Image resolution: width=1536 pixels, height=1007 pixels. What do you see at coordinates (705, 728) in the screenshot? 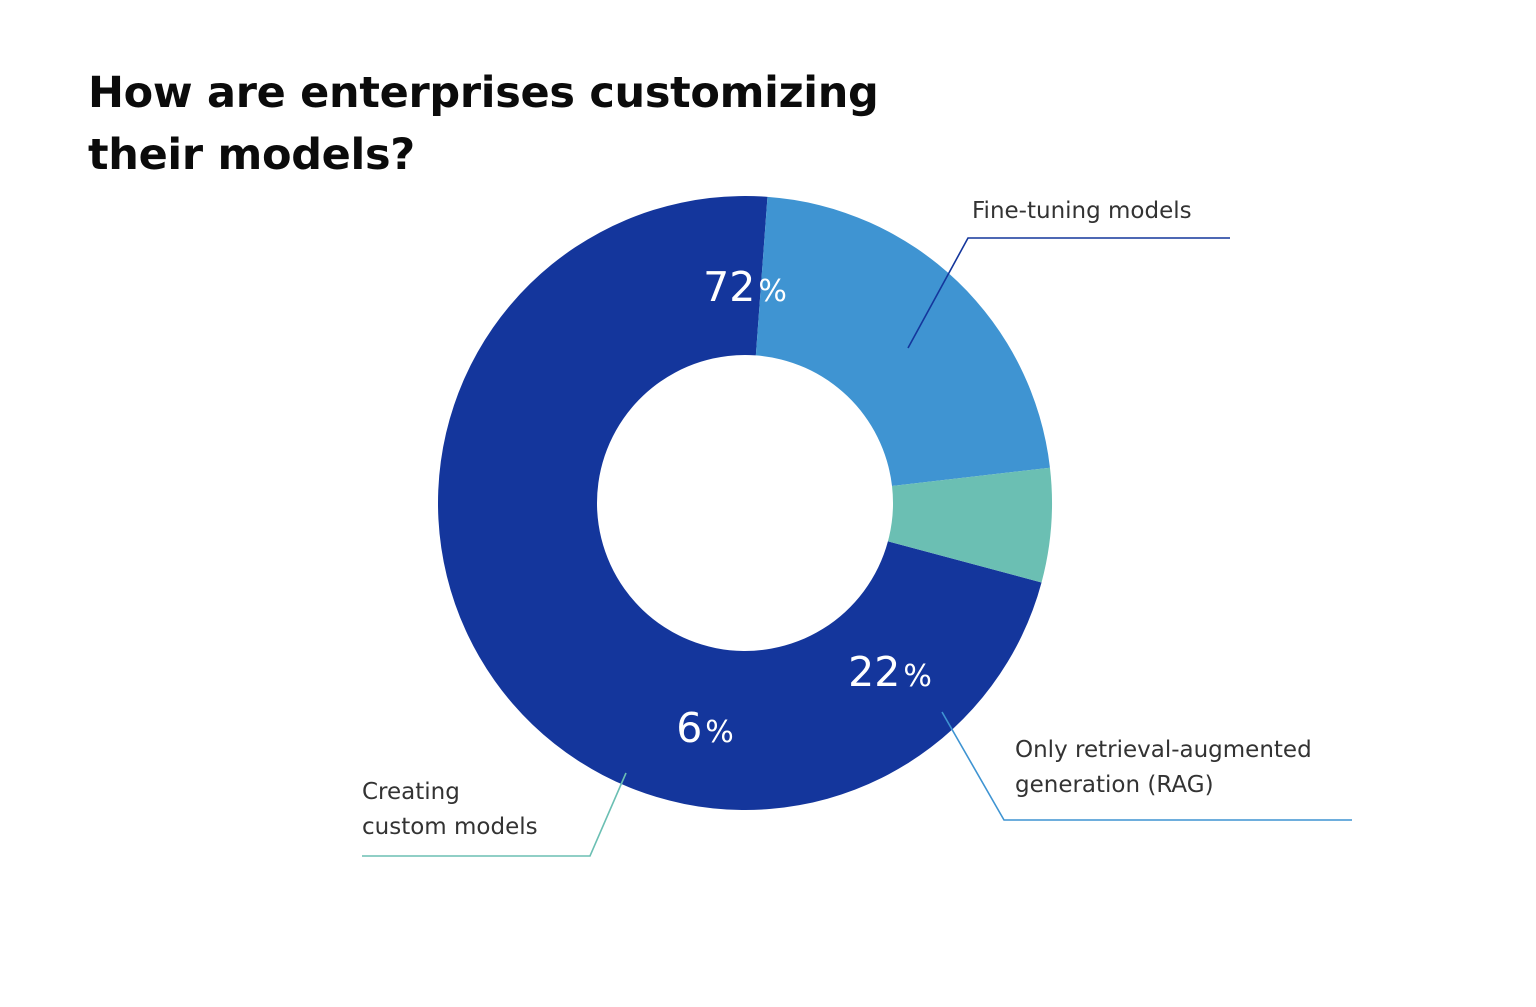
I see `value-label-custom: 6%` at bounding box center [705, 728].